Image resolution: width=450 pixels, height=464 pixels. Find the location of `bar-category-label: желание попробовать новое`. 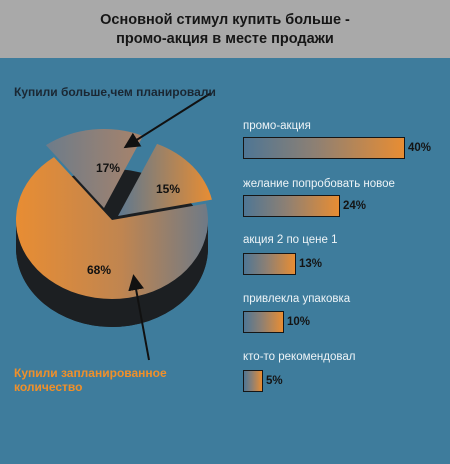

bar-category-label: желание попробовать новое is located at coordinates (319, 184).